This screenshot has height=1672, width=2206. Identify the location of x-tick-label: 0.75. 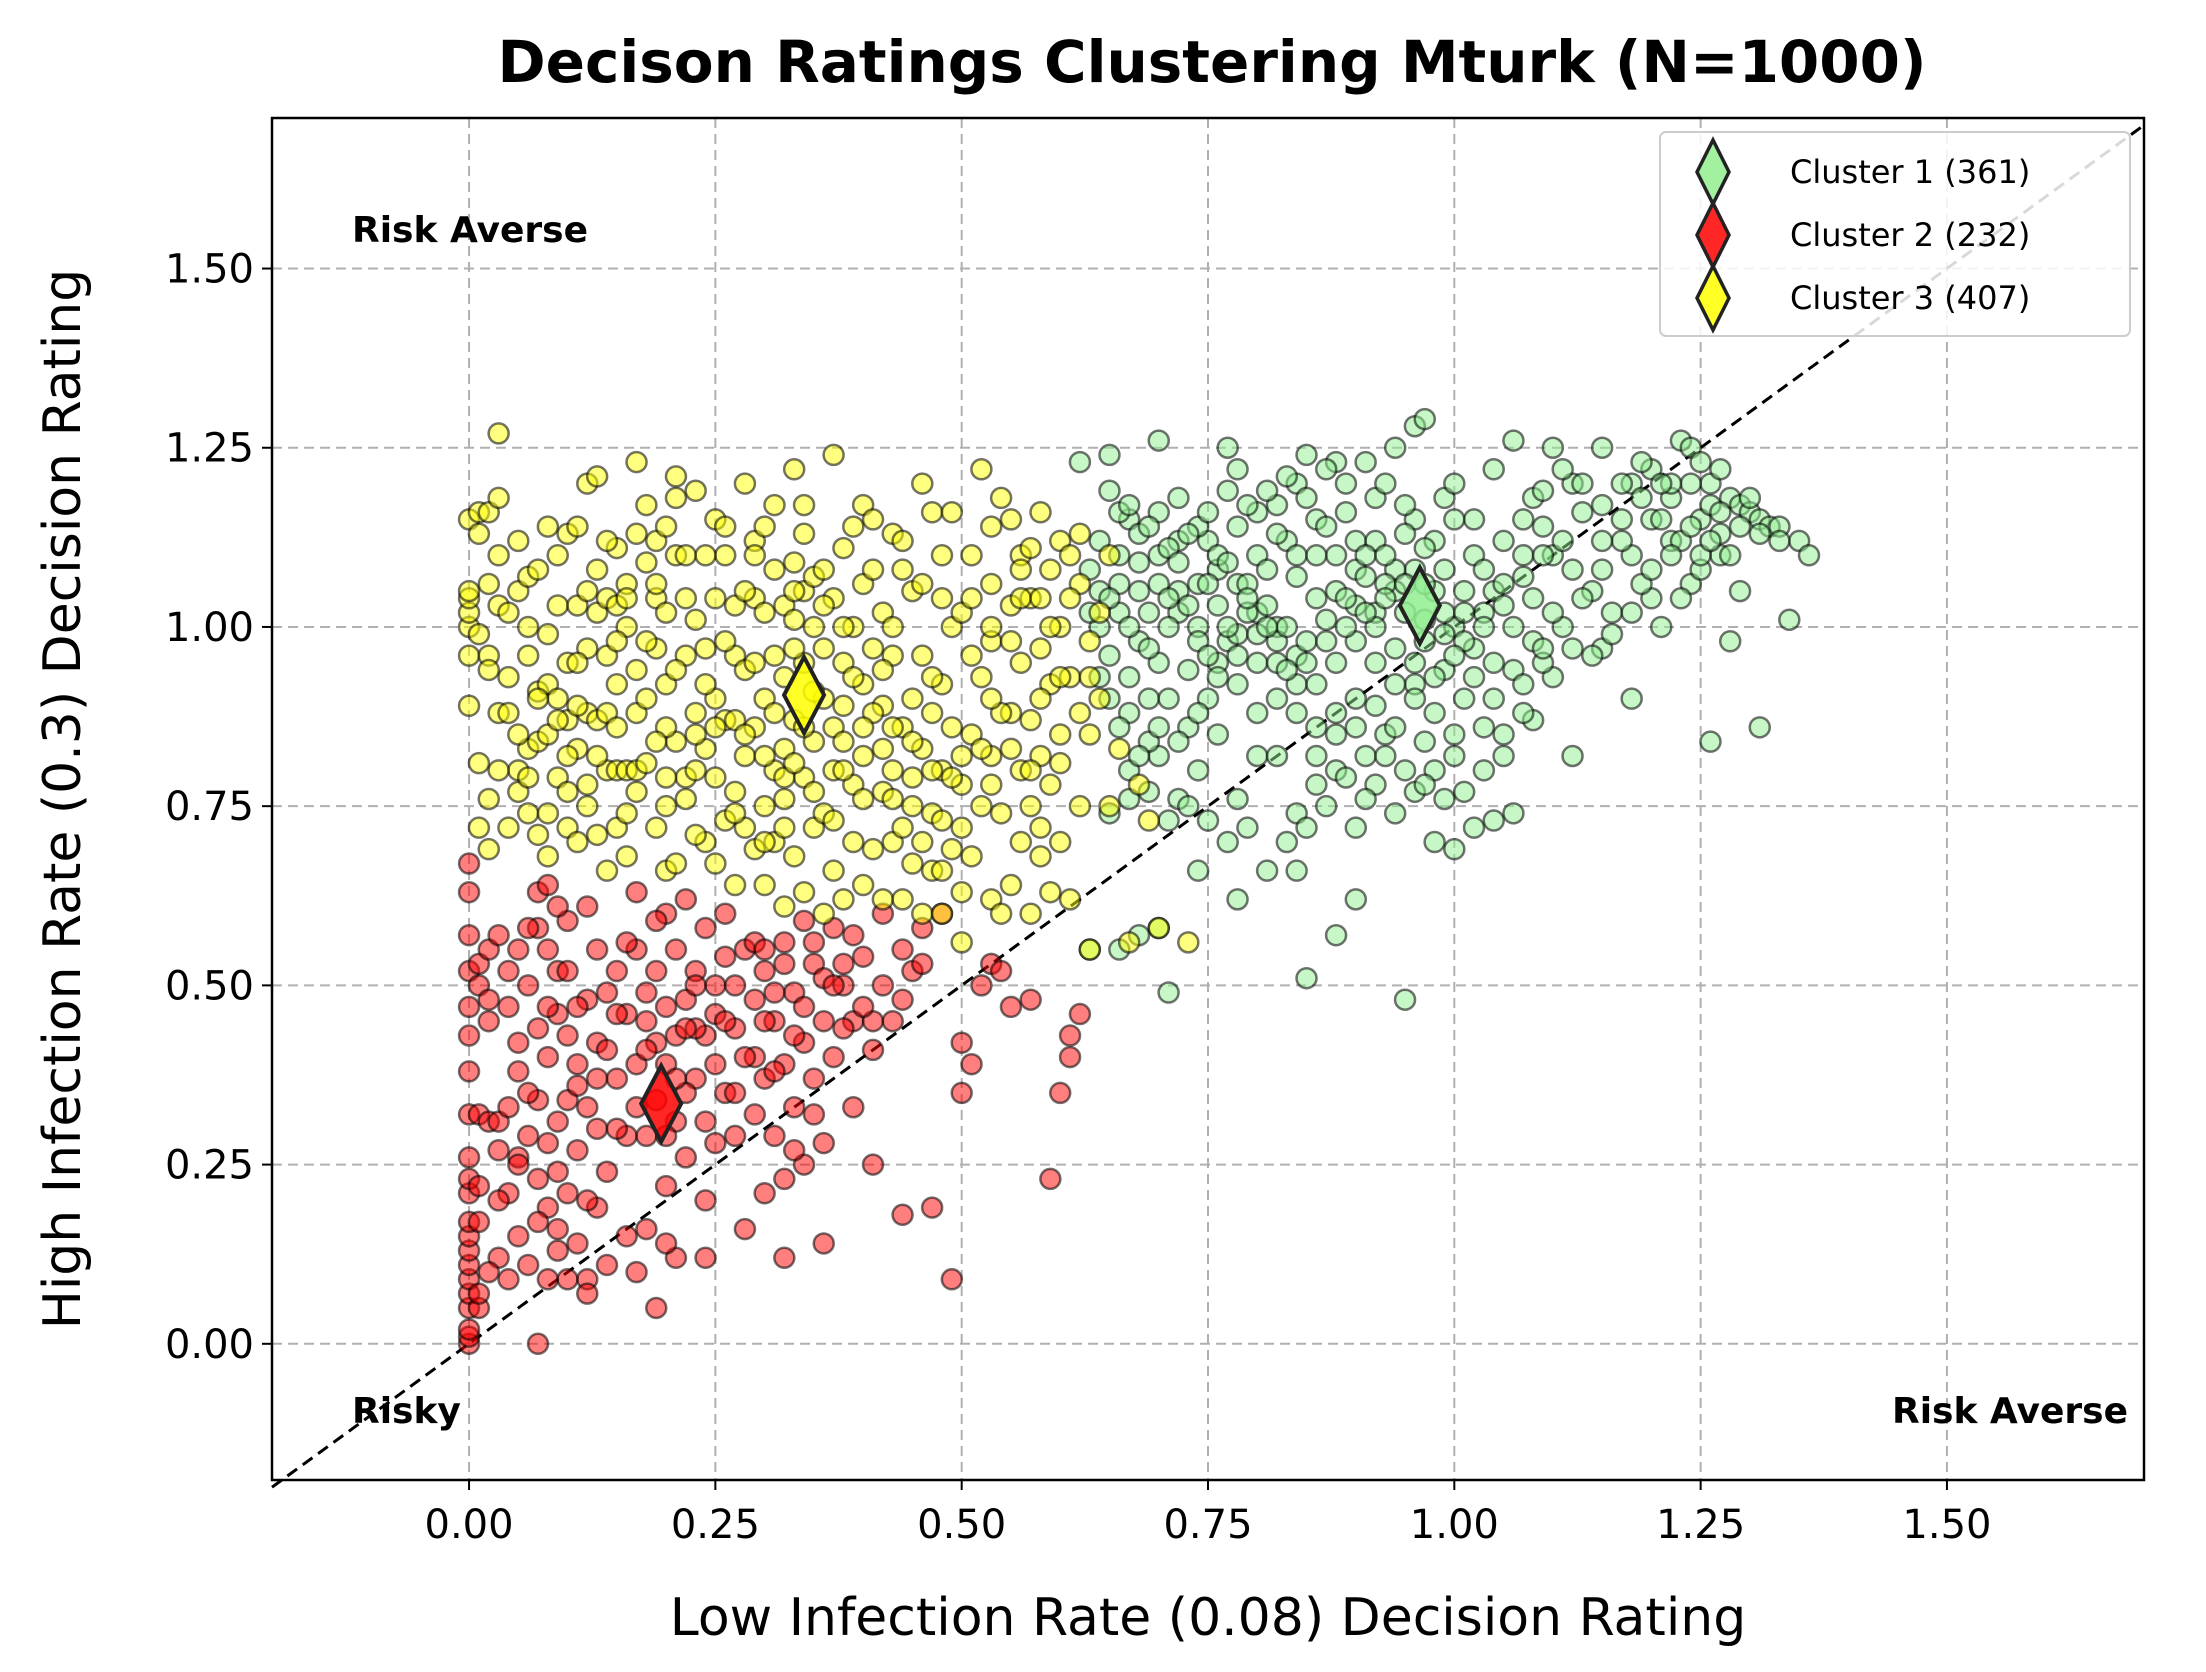
(1207, 1525).